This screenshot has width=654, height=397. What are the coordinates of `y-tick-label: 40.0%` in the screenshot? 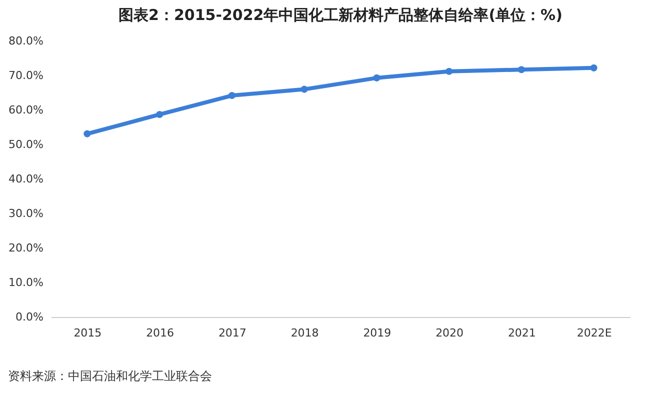 It's located at (26, 179).